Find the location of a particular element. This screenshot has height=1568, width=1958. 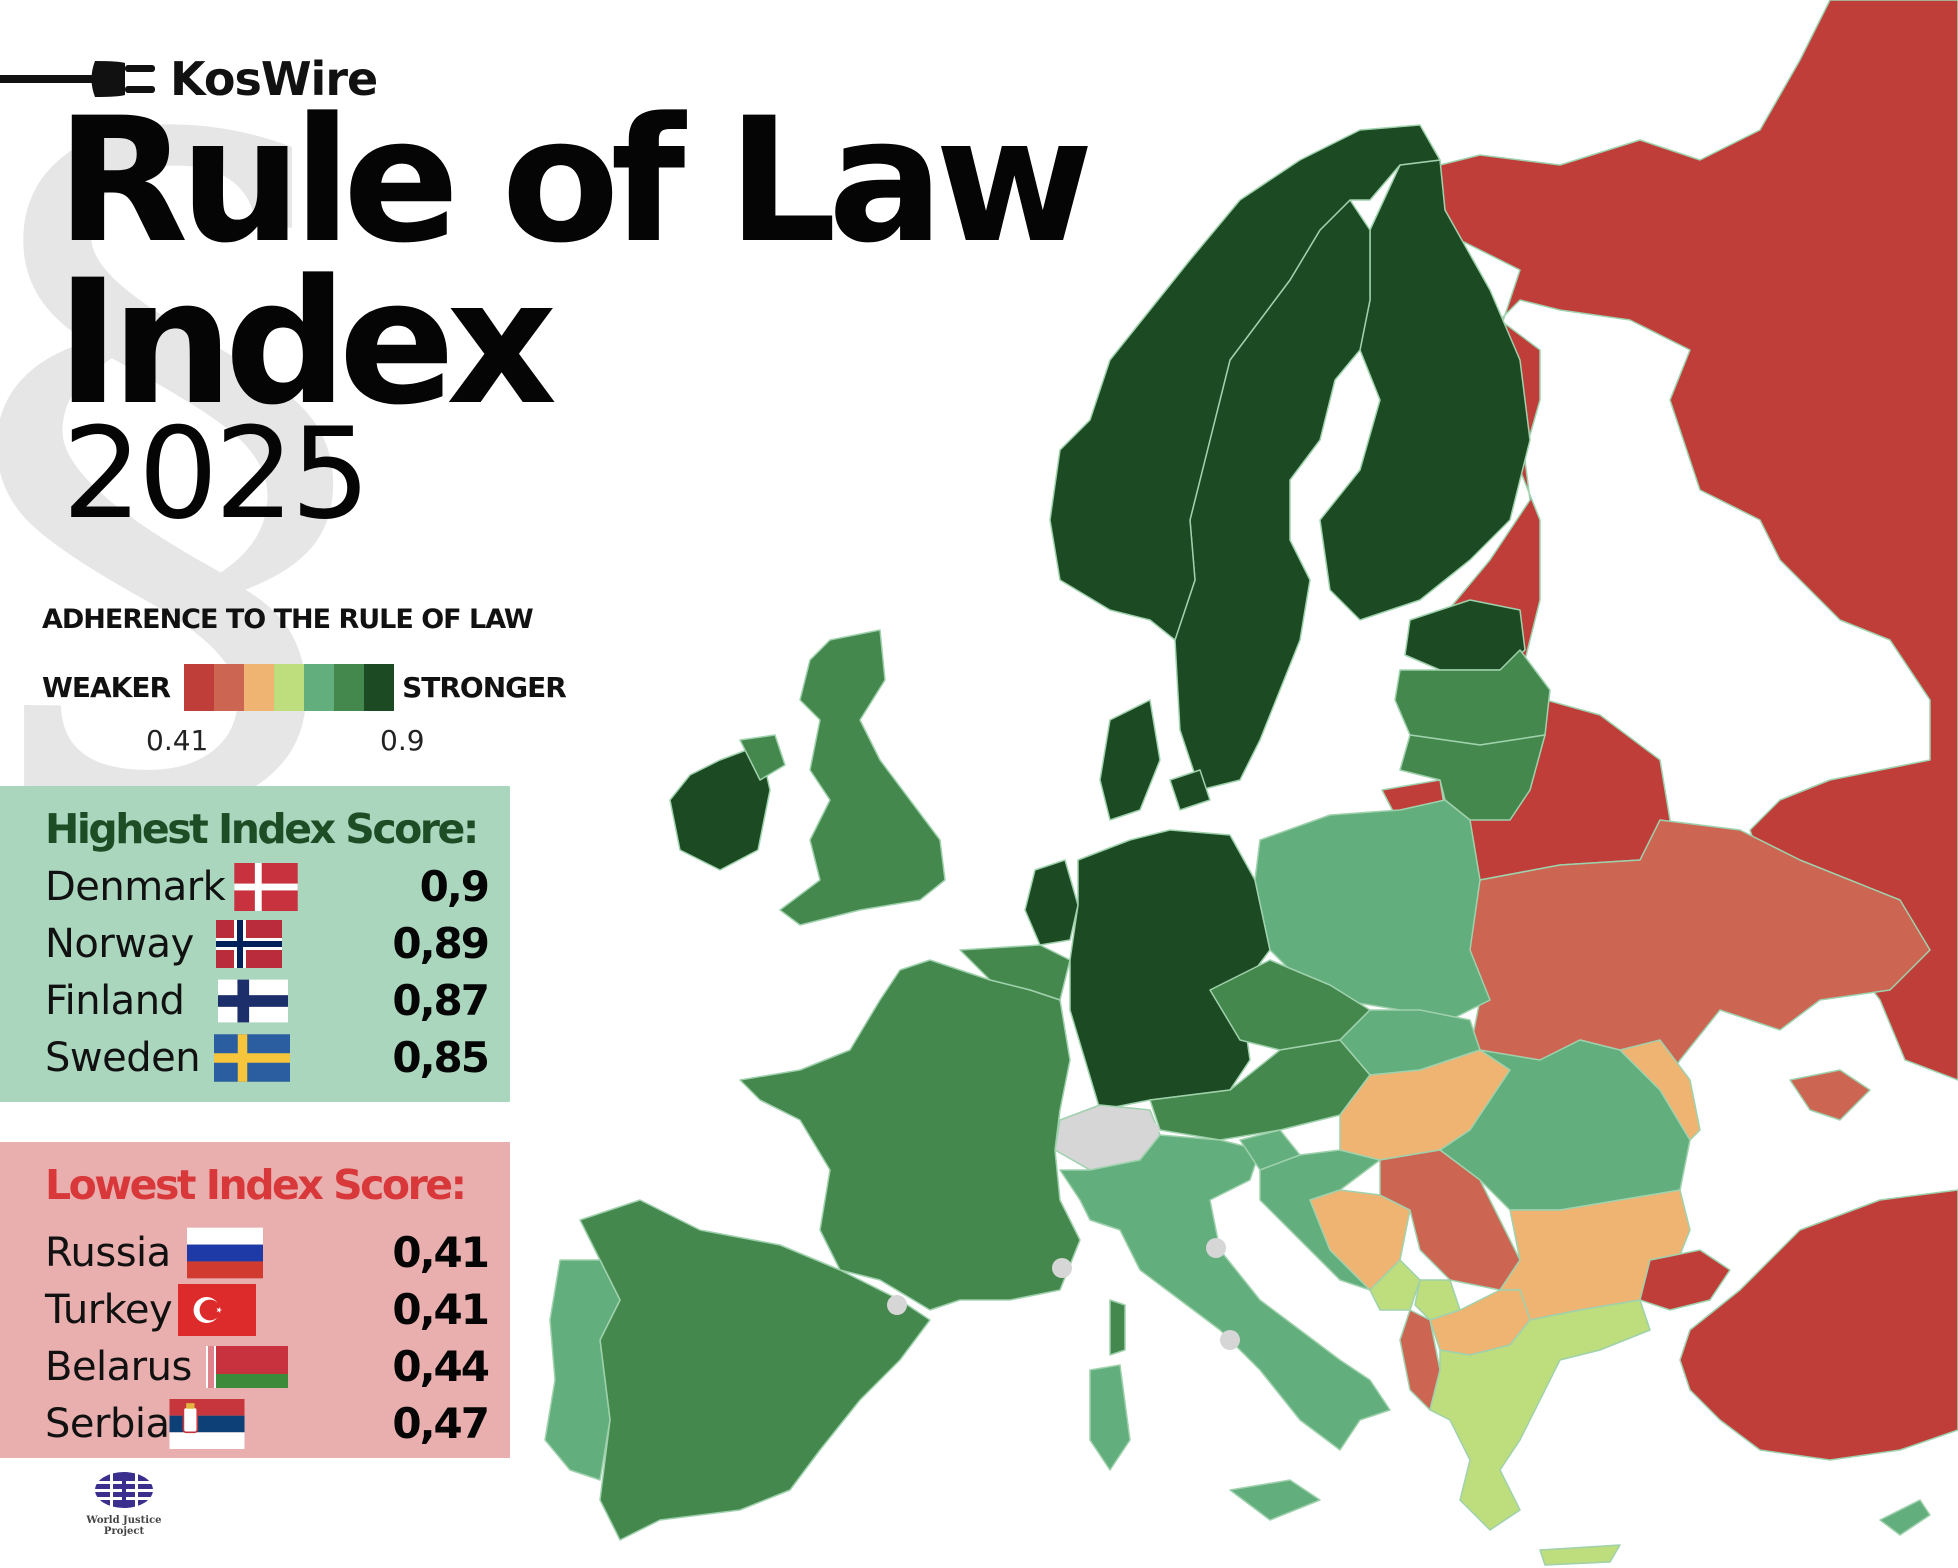

region-greece is located at coordinates (1540, 1415).